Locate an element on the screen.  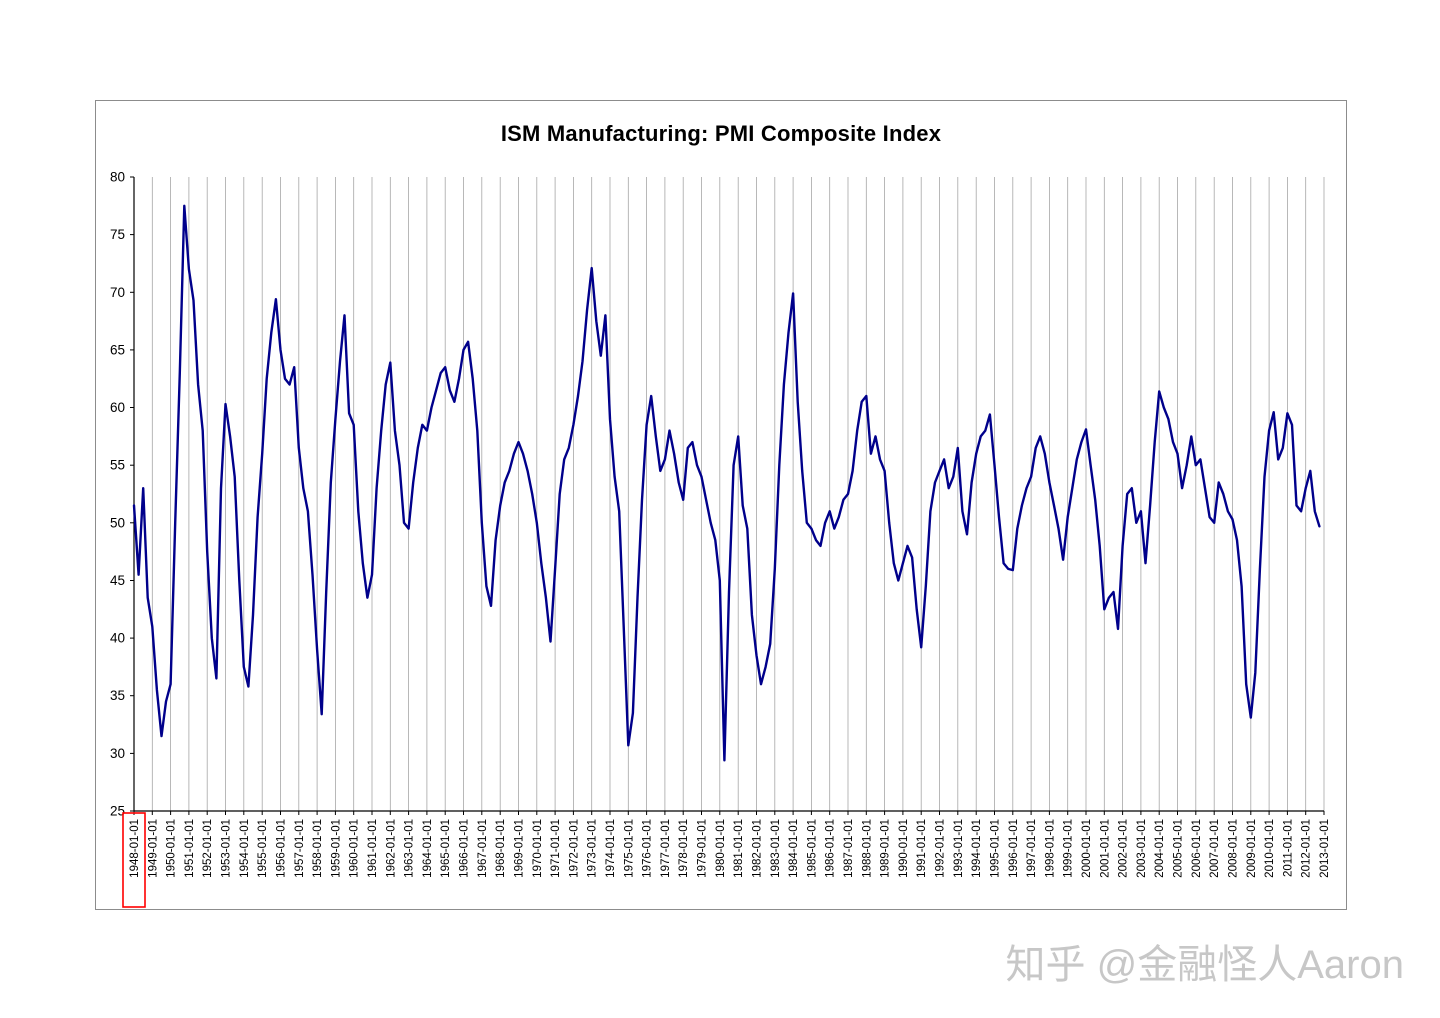
watermark: 知乎 @金融怪人Aaron is located at coordinates (1205, 961).